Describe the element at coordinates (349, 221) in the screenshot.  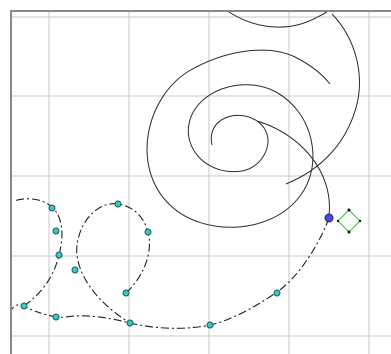
I see `rotate-handle-icon` at that location.